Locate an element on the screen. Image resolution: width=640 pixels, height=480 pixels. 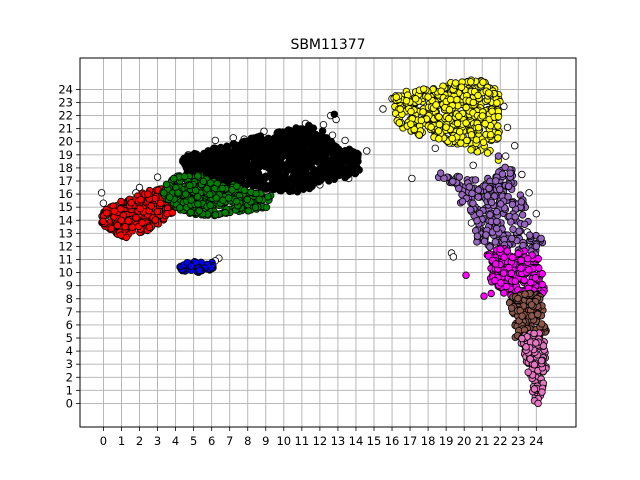
x-axis-ticks: 0 1 2 3 4 5 6 7 8 9 10 11 12 13 14 15 16 17 18 19 20 21 22 23 24 is located at coordinates (322, 437).